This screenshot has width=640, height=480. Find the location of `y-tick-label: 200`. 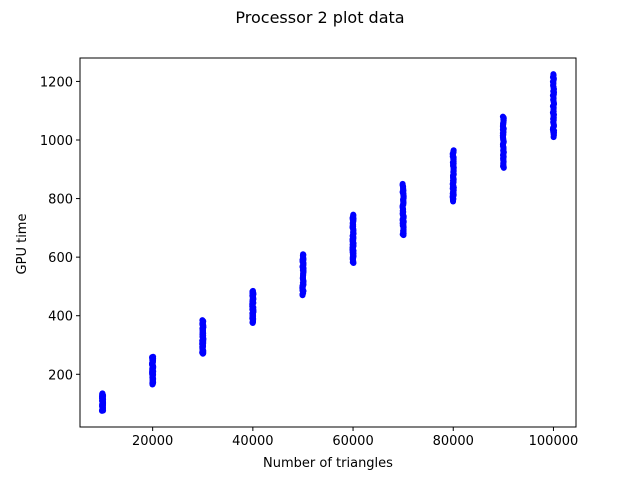

y-tick-label: 200 is located at coordinates (60, 375).